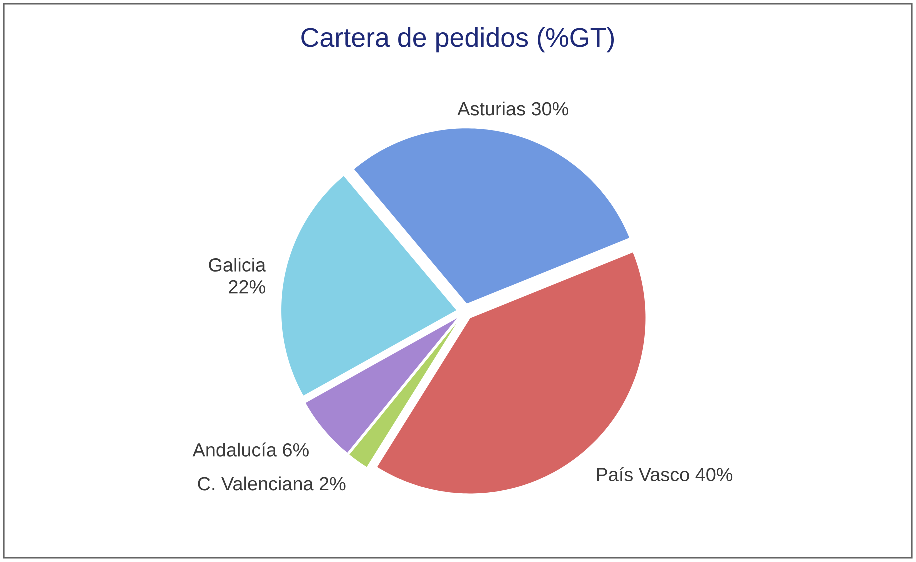 This screenshot has width=916, height=562. I want to click on data-label: 40%, so click(714, 475).